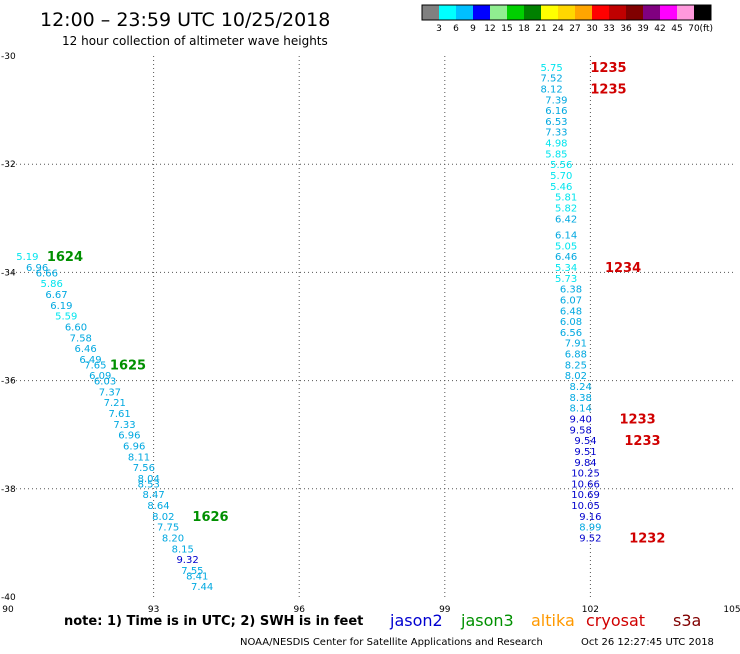  I want to click on swh-label: 6.03, so click(105, 382).